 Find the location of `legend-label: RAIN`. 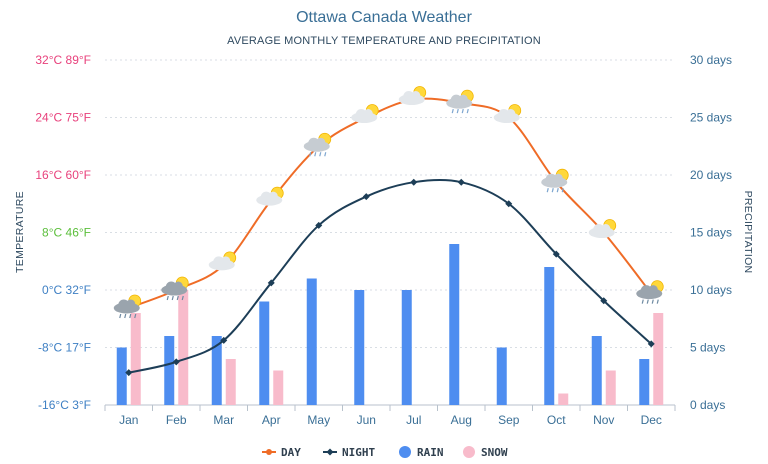

legend-label: RAIN is located at coordinates (430, 452).